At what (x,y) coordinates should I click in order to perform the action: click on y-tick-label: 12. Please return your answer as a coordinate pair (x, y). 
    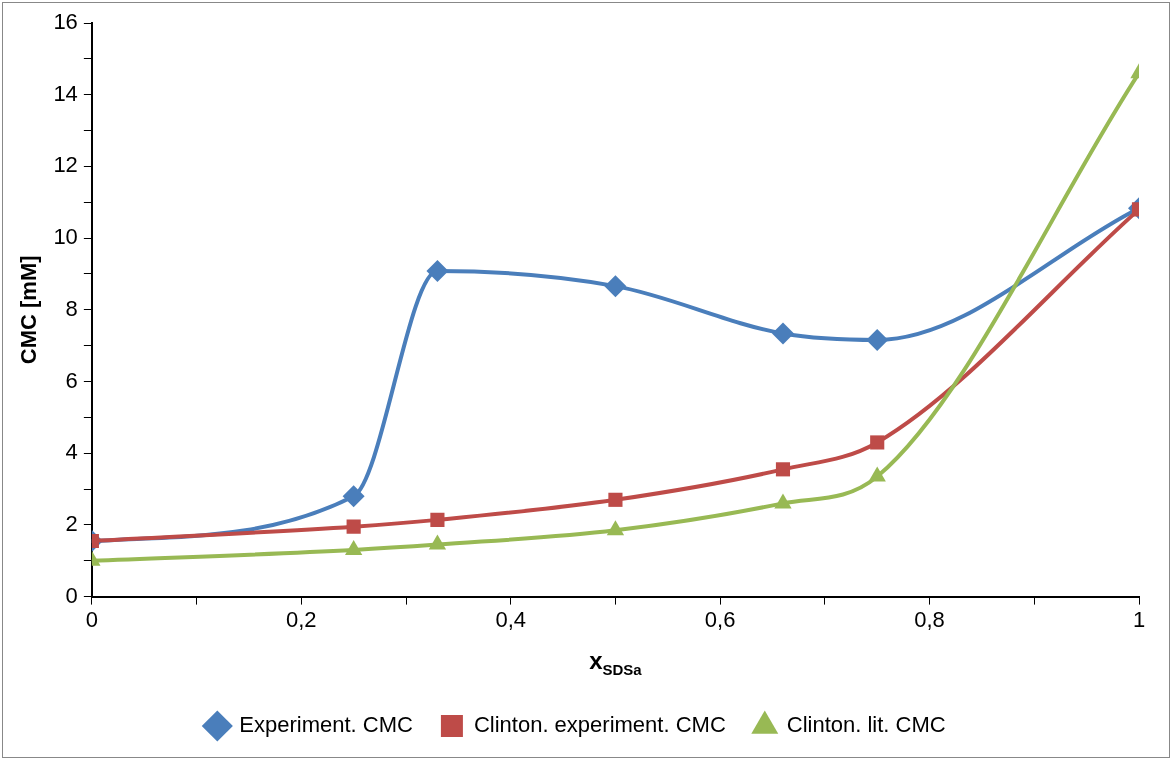
    Looking at the image, I should click on (65, 165).